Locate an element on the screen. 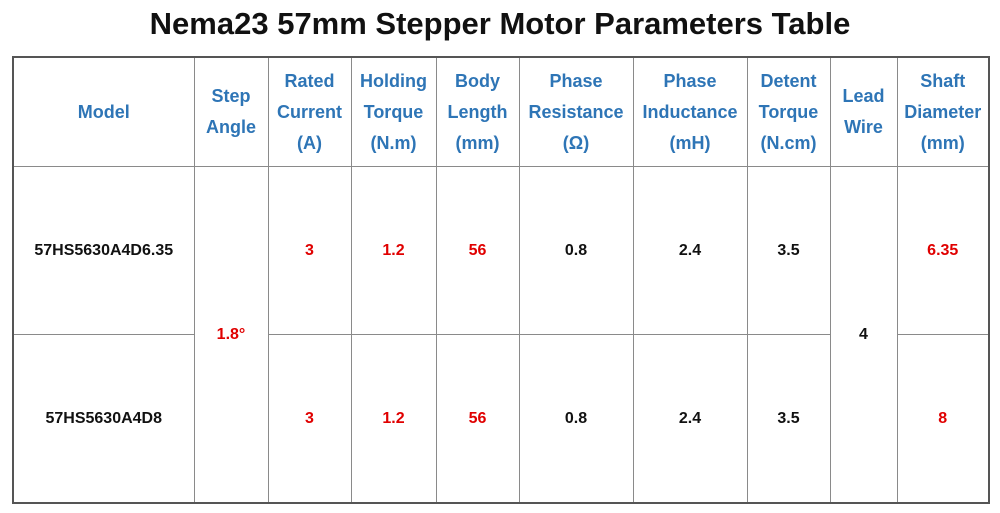 This screenshot has height=513, width=1000. column-header: Rated Current (A) is located at coordinates (309, 111).